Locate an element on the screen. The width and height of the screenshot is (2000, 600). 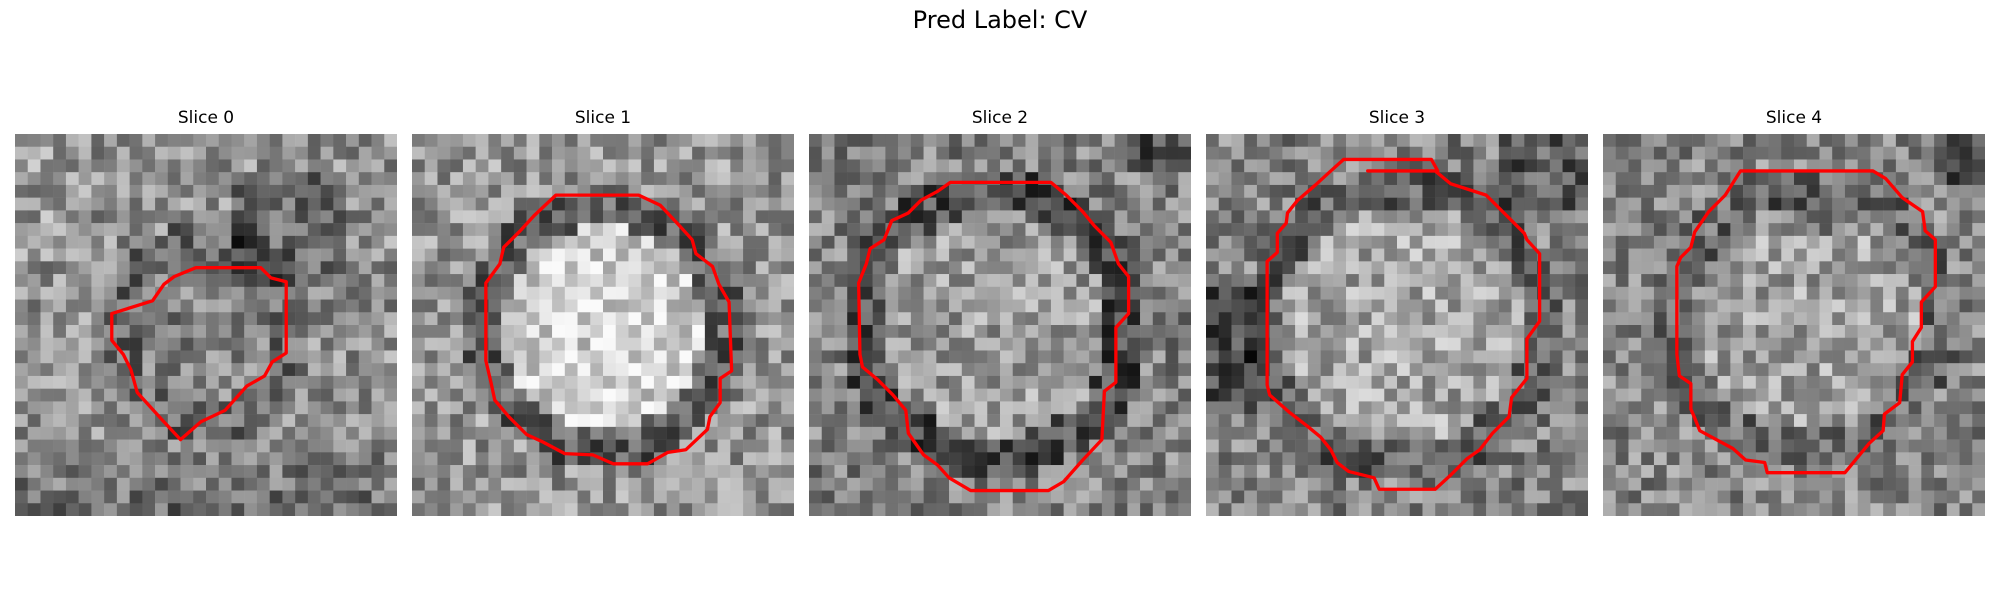
slice-panel-1: Slice 1 is located at coordinates (603, 314).